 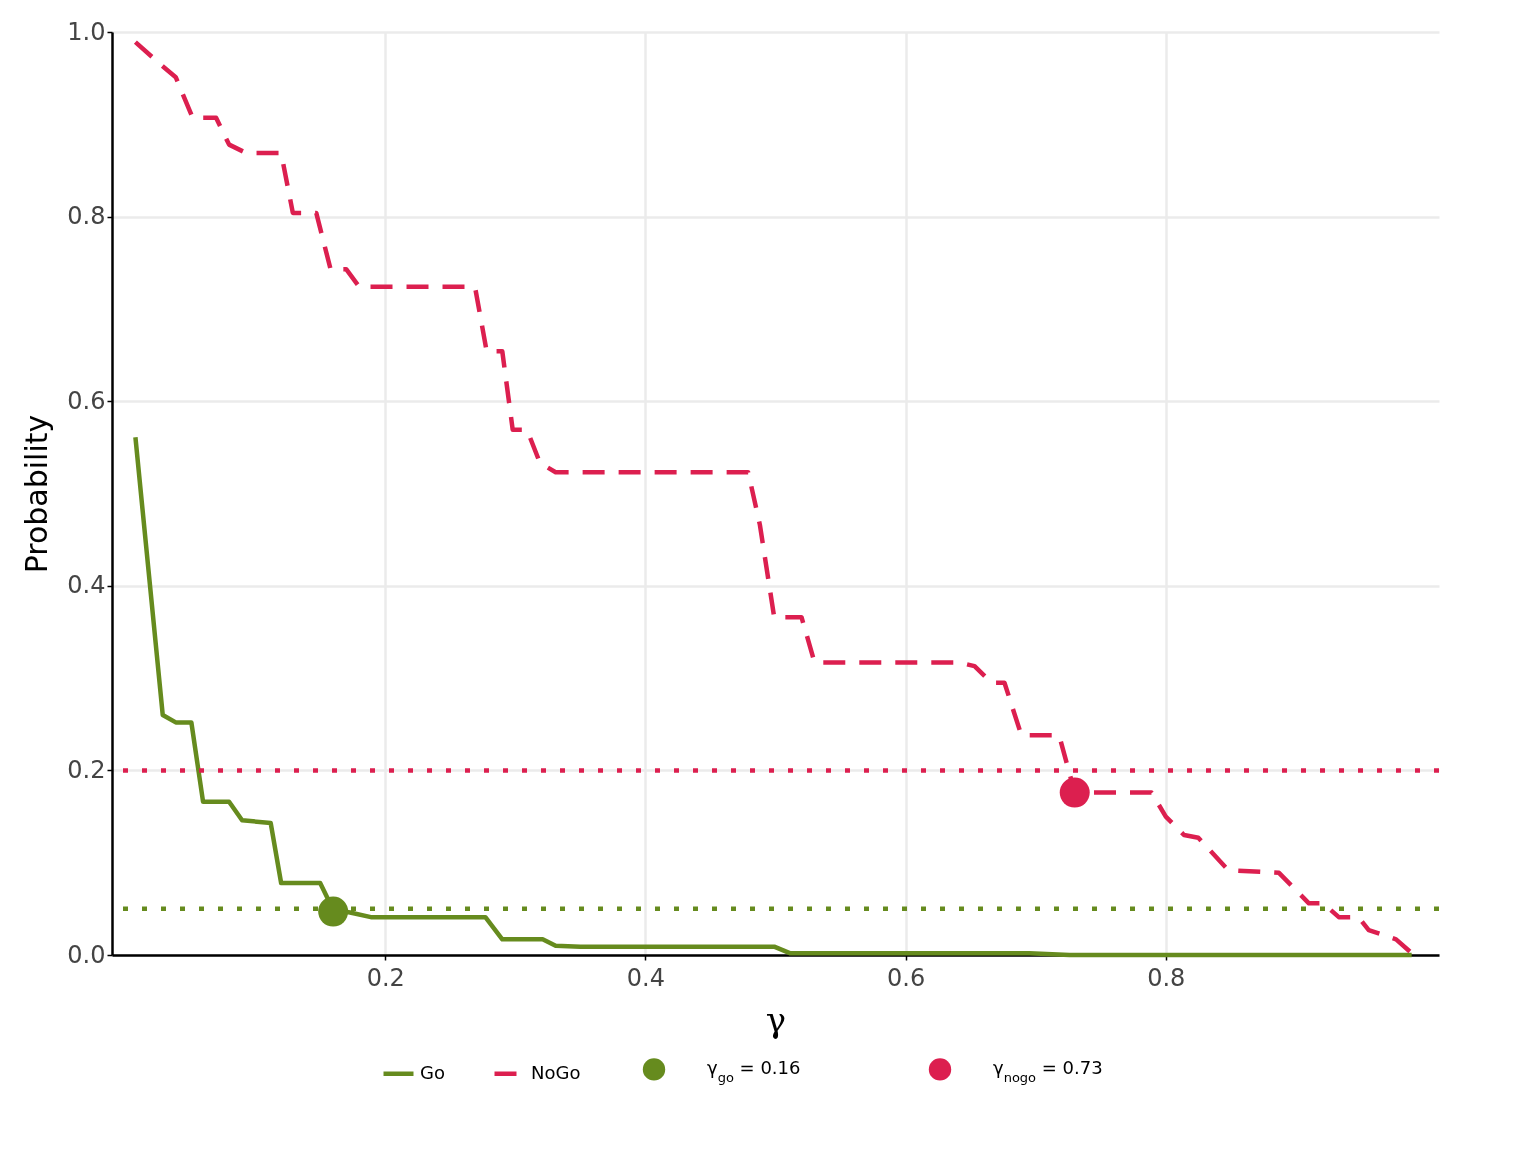 What do you see at coordinates (906, 977) in the screenshot?
I see `x-tick-label: 0.6` at bounding box center [906, 977].